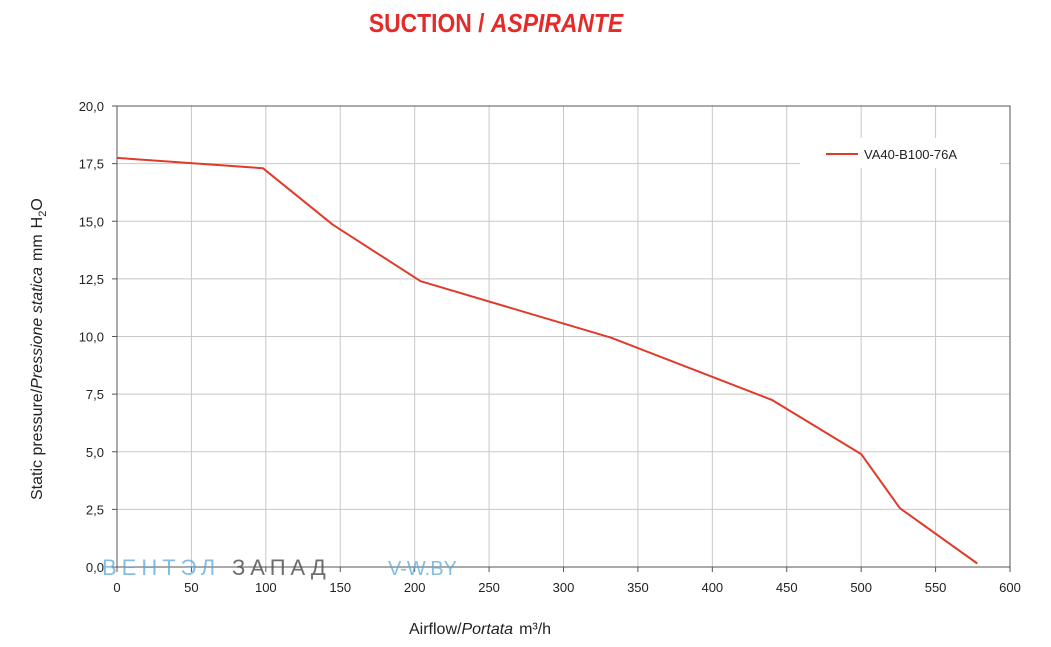  I want to click on x-axis-label-prefix: Airflow, so click(433, 629).